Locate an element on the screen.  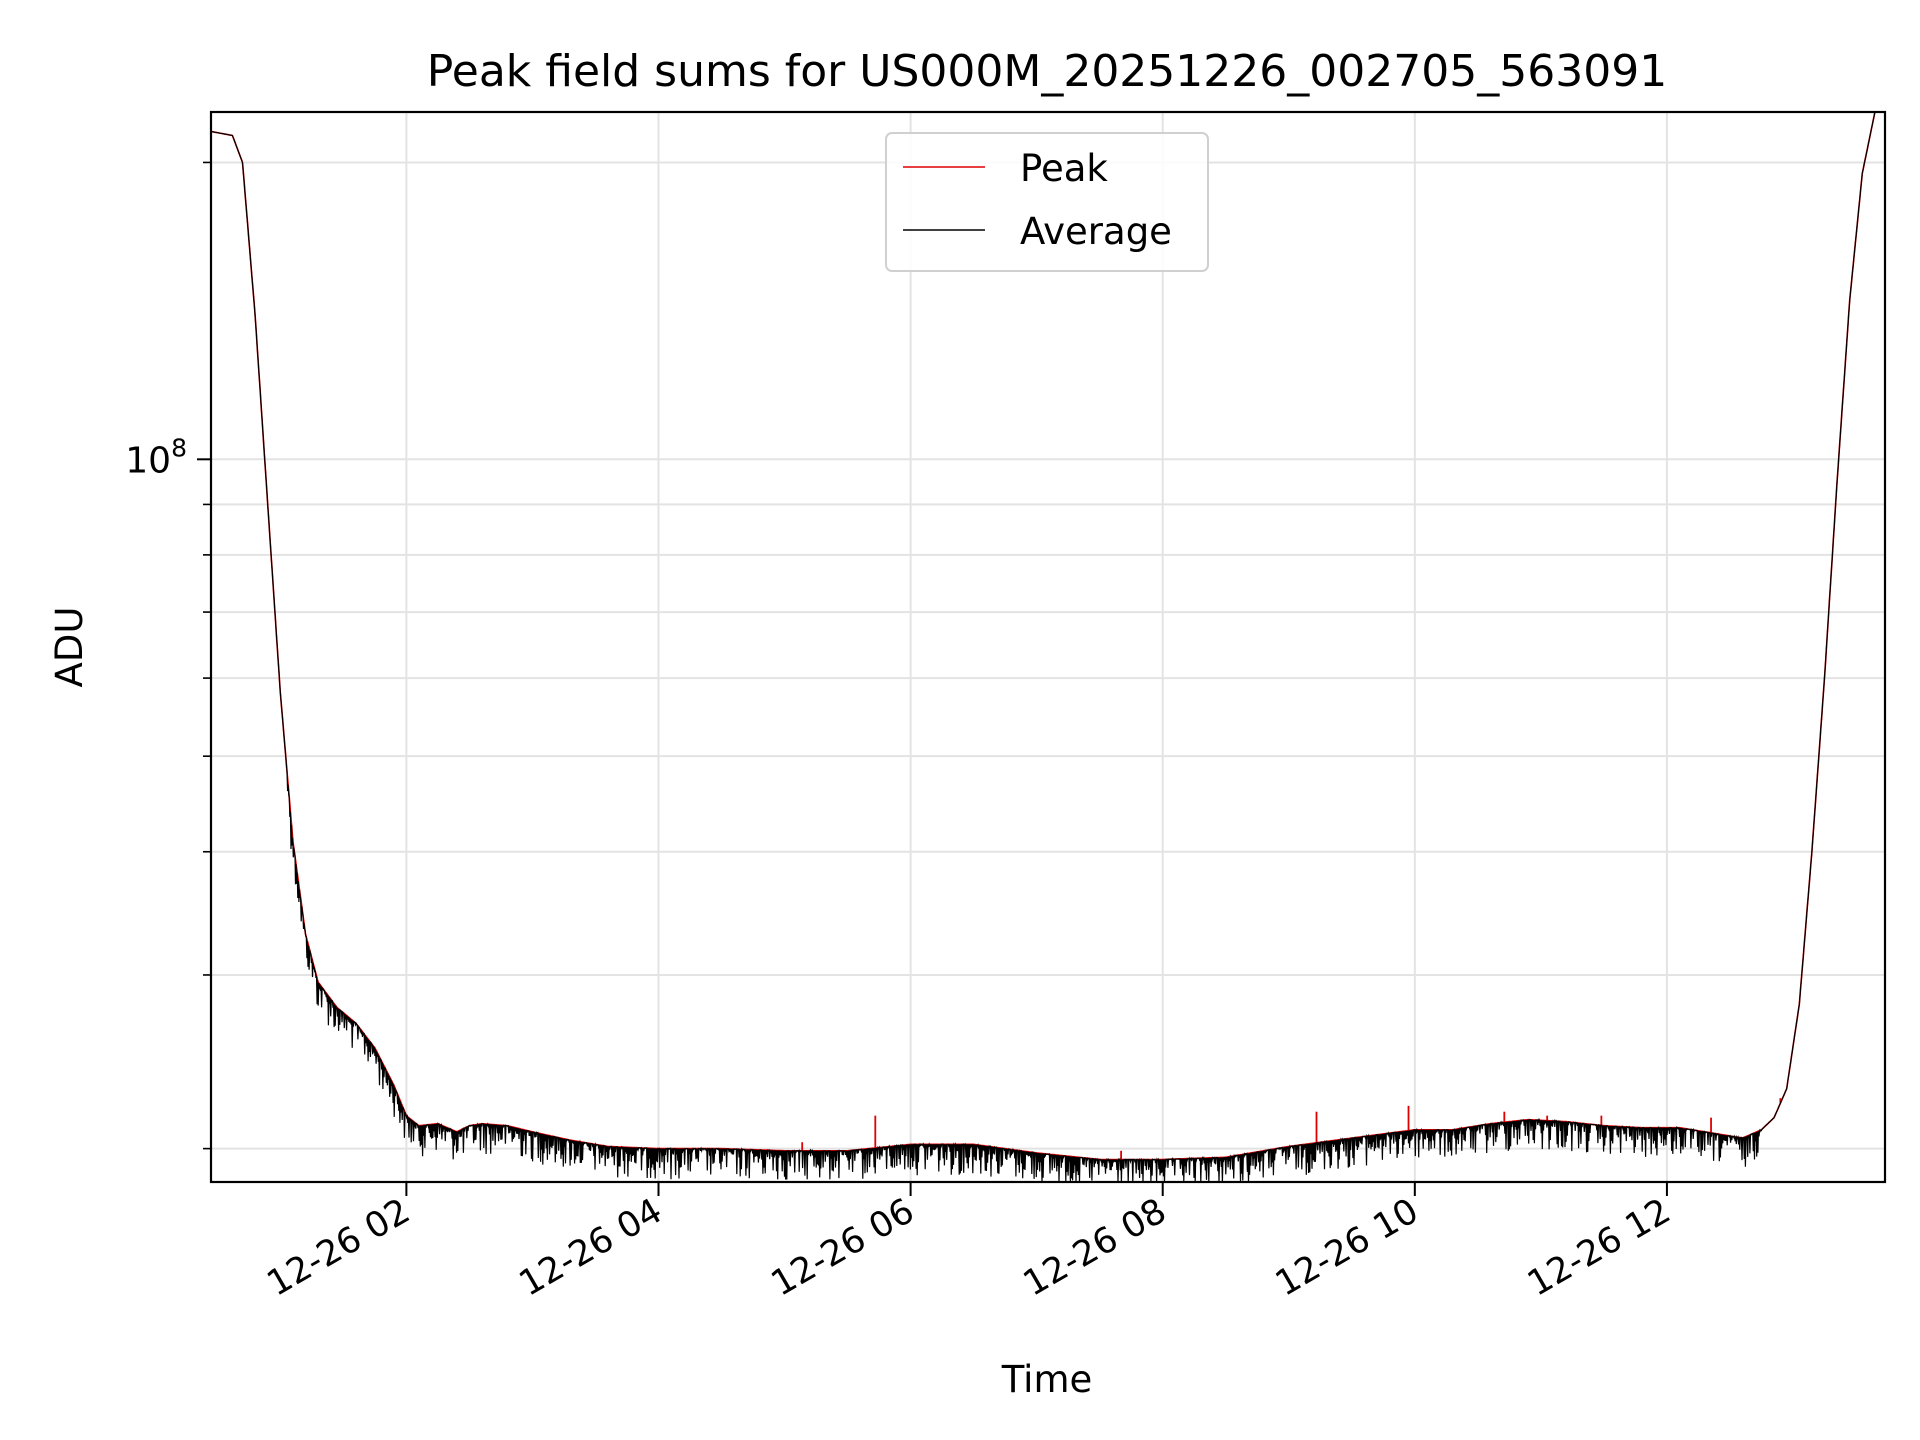
legend-label-peak: Peak is located at coordinates (1064, 168).